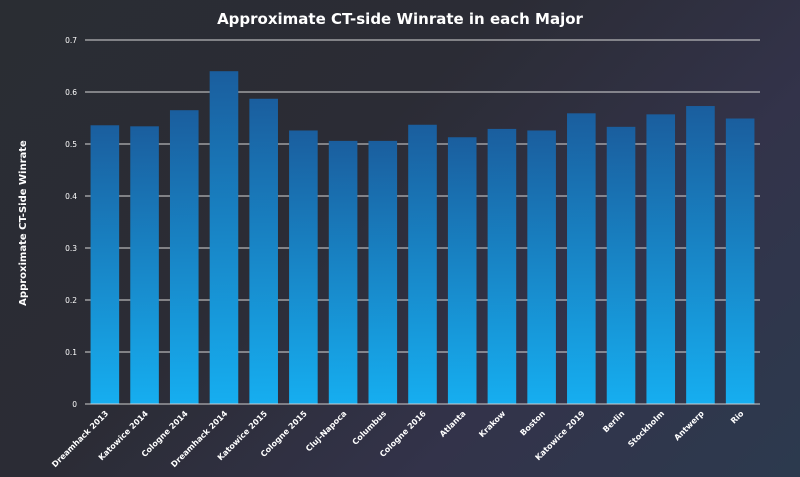 This screenshot has height=477, width=800. I want to click on y-tick-label: 0.6, so click(71, 92).